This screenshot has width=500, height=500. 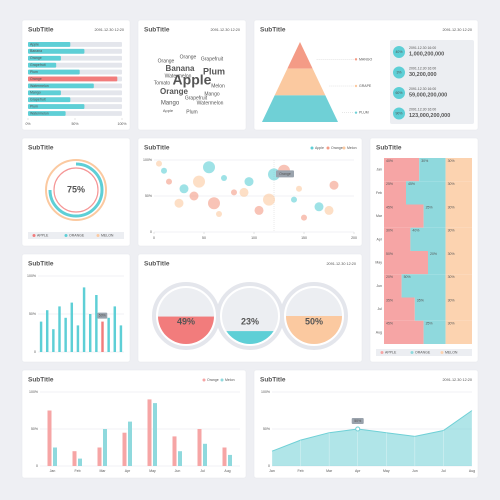 I want to click on y-tick-label: Apr, so click(x=380, y=239).